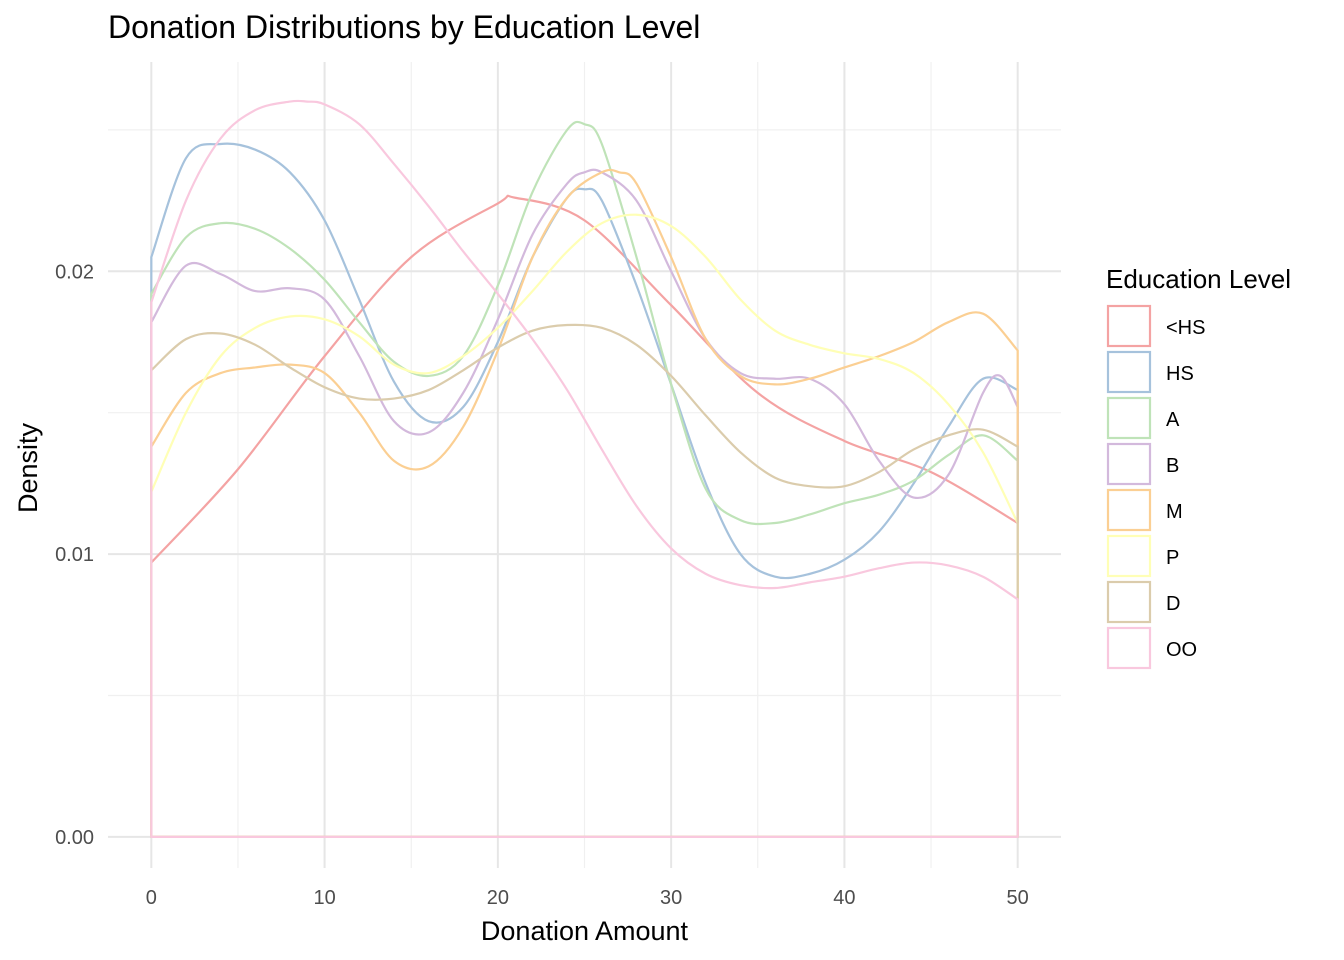 This screenshot has height=960, width=1344. I want to click on x-axis-tick-labels: 0 10 20 30 40 50, so click(587, 898).